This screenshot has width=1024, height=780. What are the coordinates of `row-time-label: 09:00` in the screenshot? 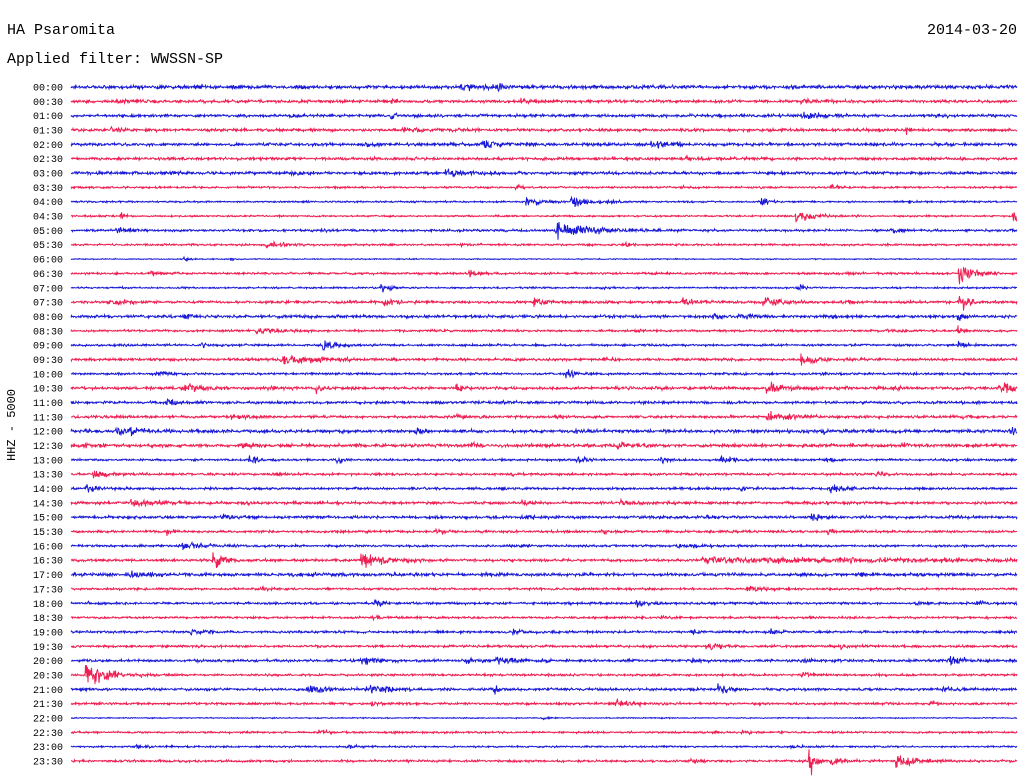 It's located at (48, 347).